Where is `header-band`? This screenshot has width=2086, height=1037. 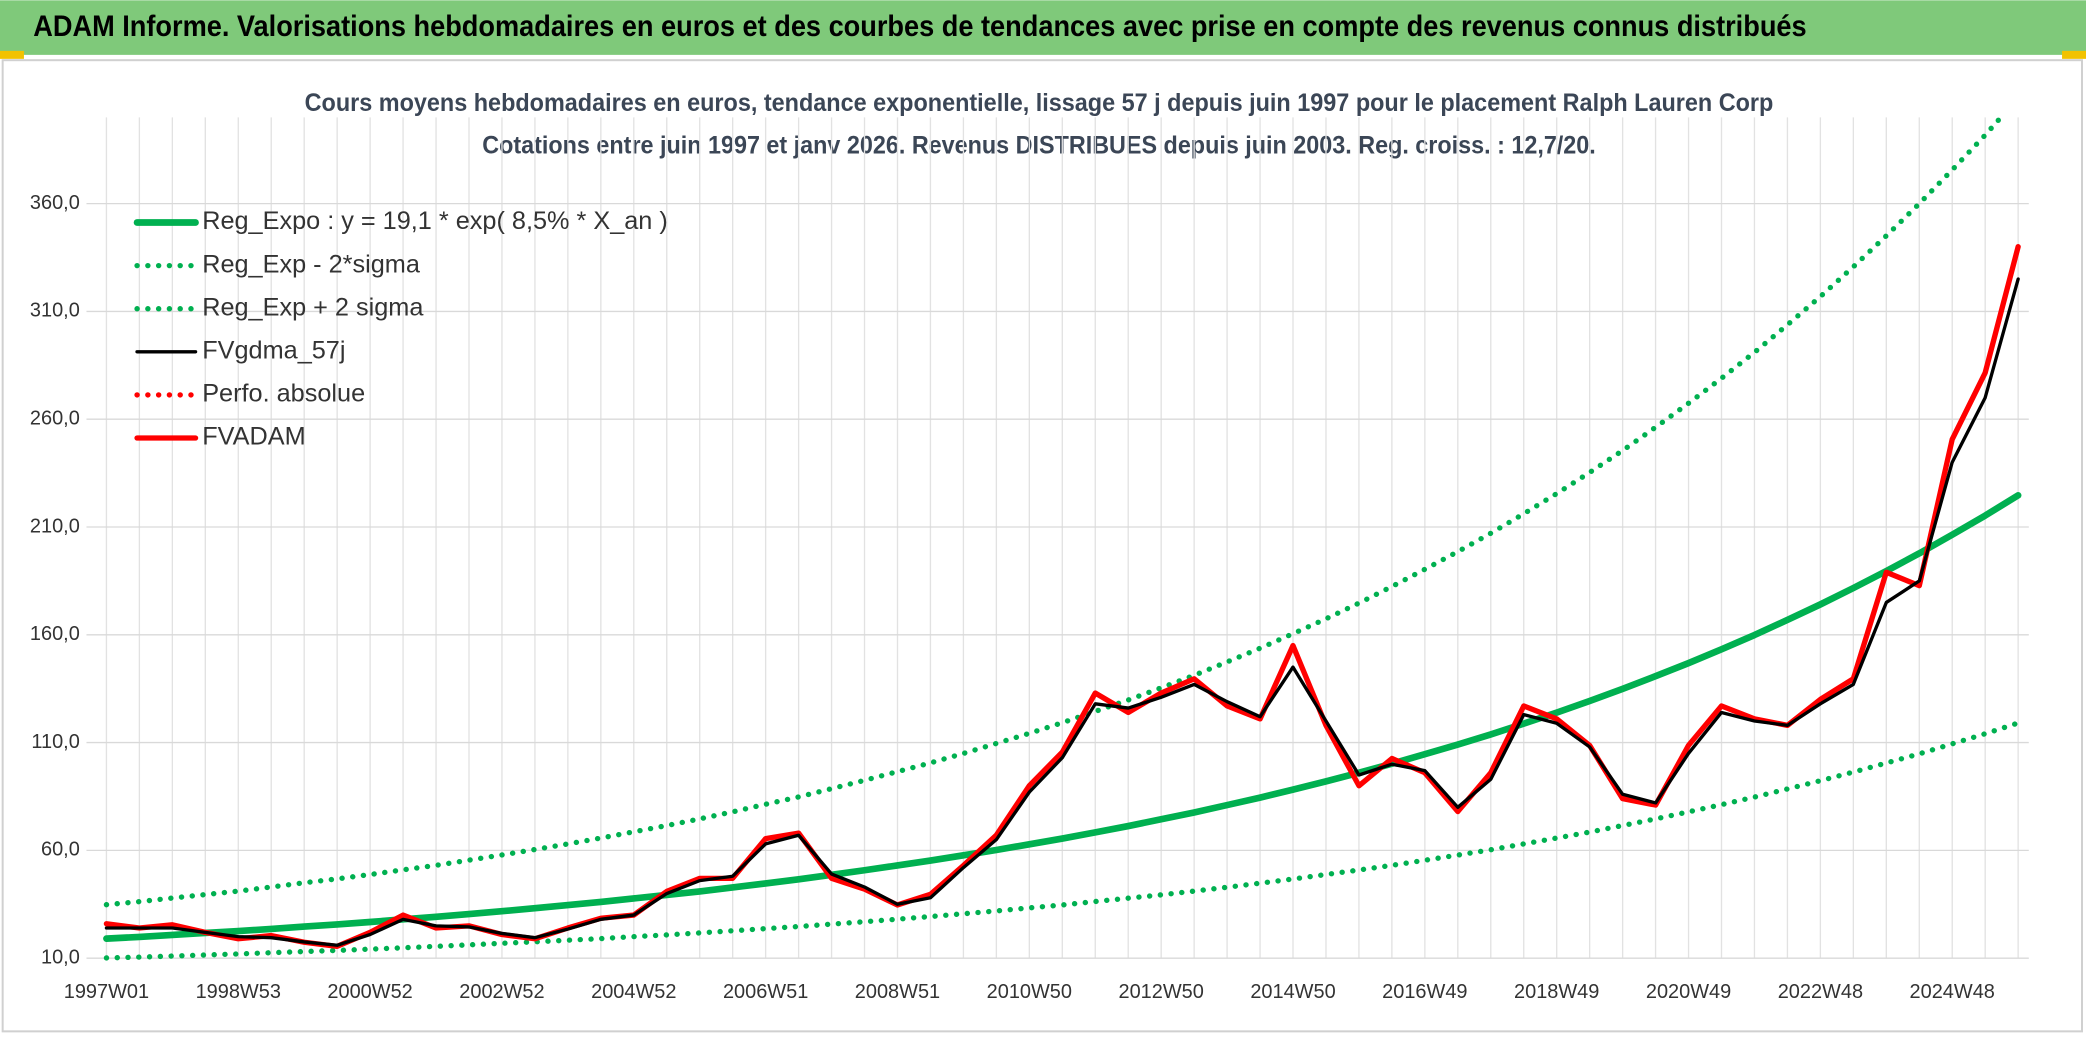 header-band is located at coordinates (1043, 27).